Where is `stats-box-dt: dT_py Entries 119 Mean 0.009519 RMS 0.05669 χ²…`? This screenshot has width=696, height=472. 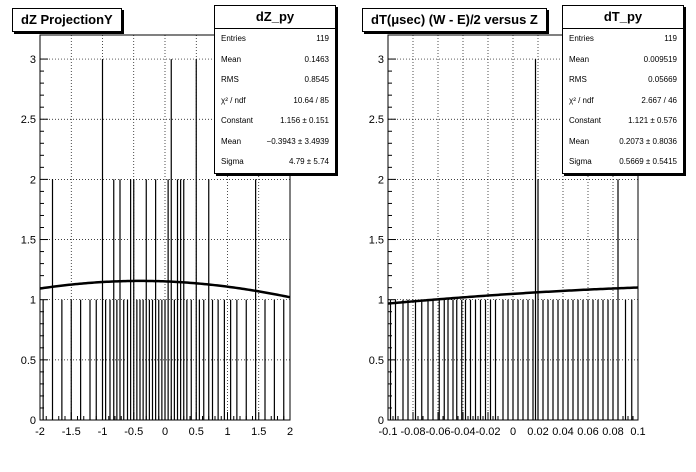
stats-box-dt: dT_py Entries 119 Mean 0.009519 RMS 0.05669 χ²… is located at coordinates (623, 89).